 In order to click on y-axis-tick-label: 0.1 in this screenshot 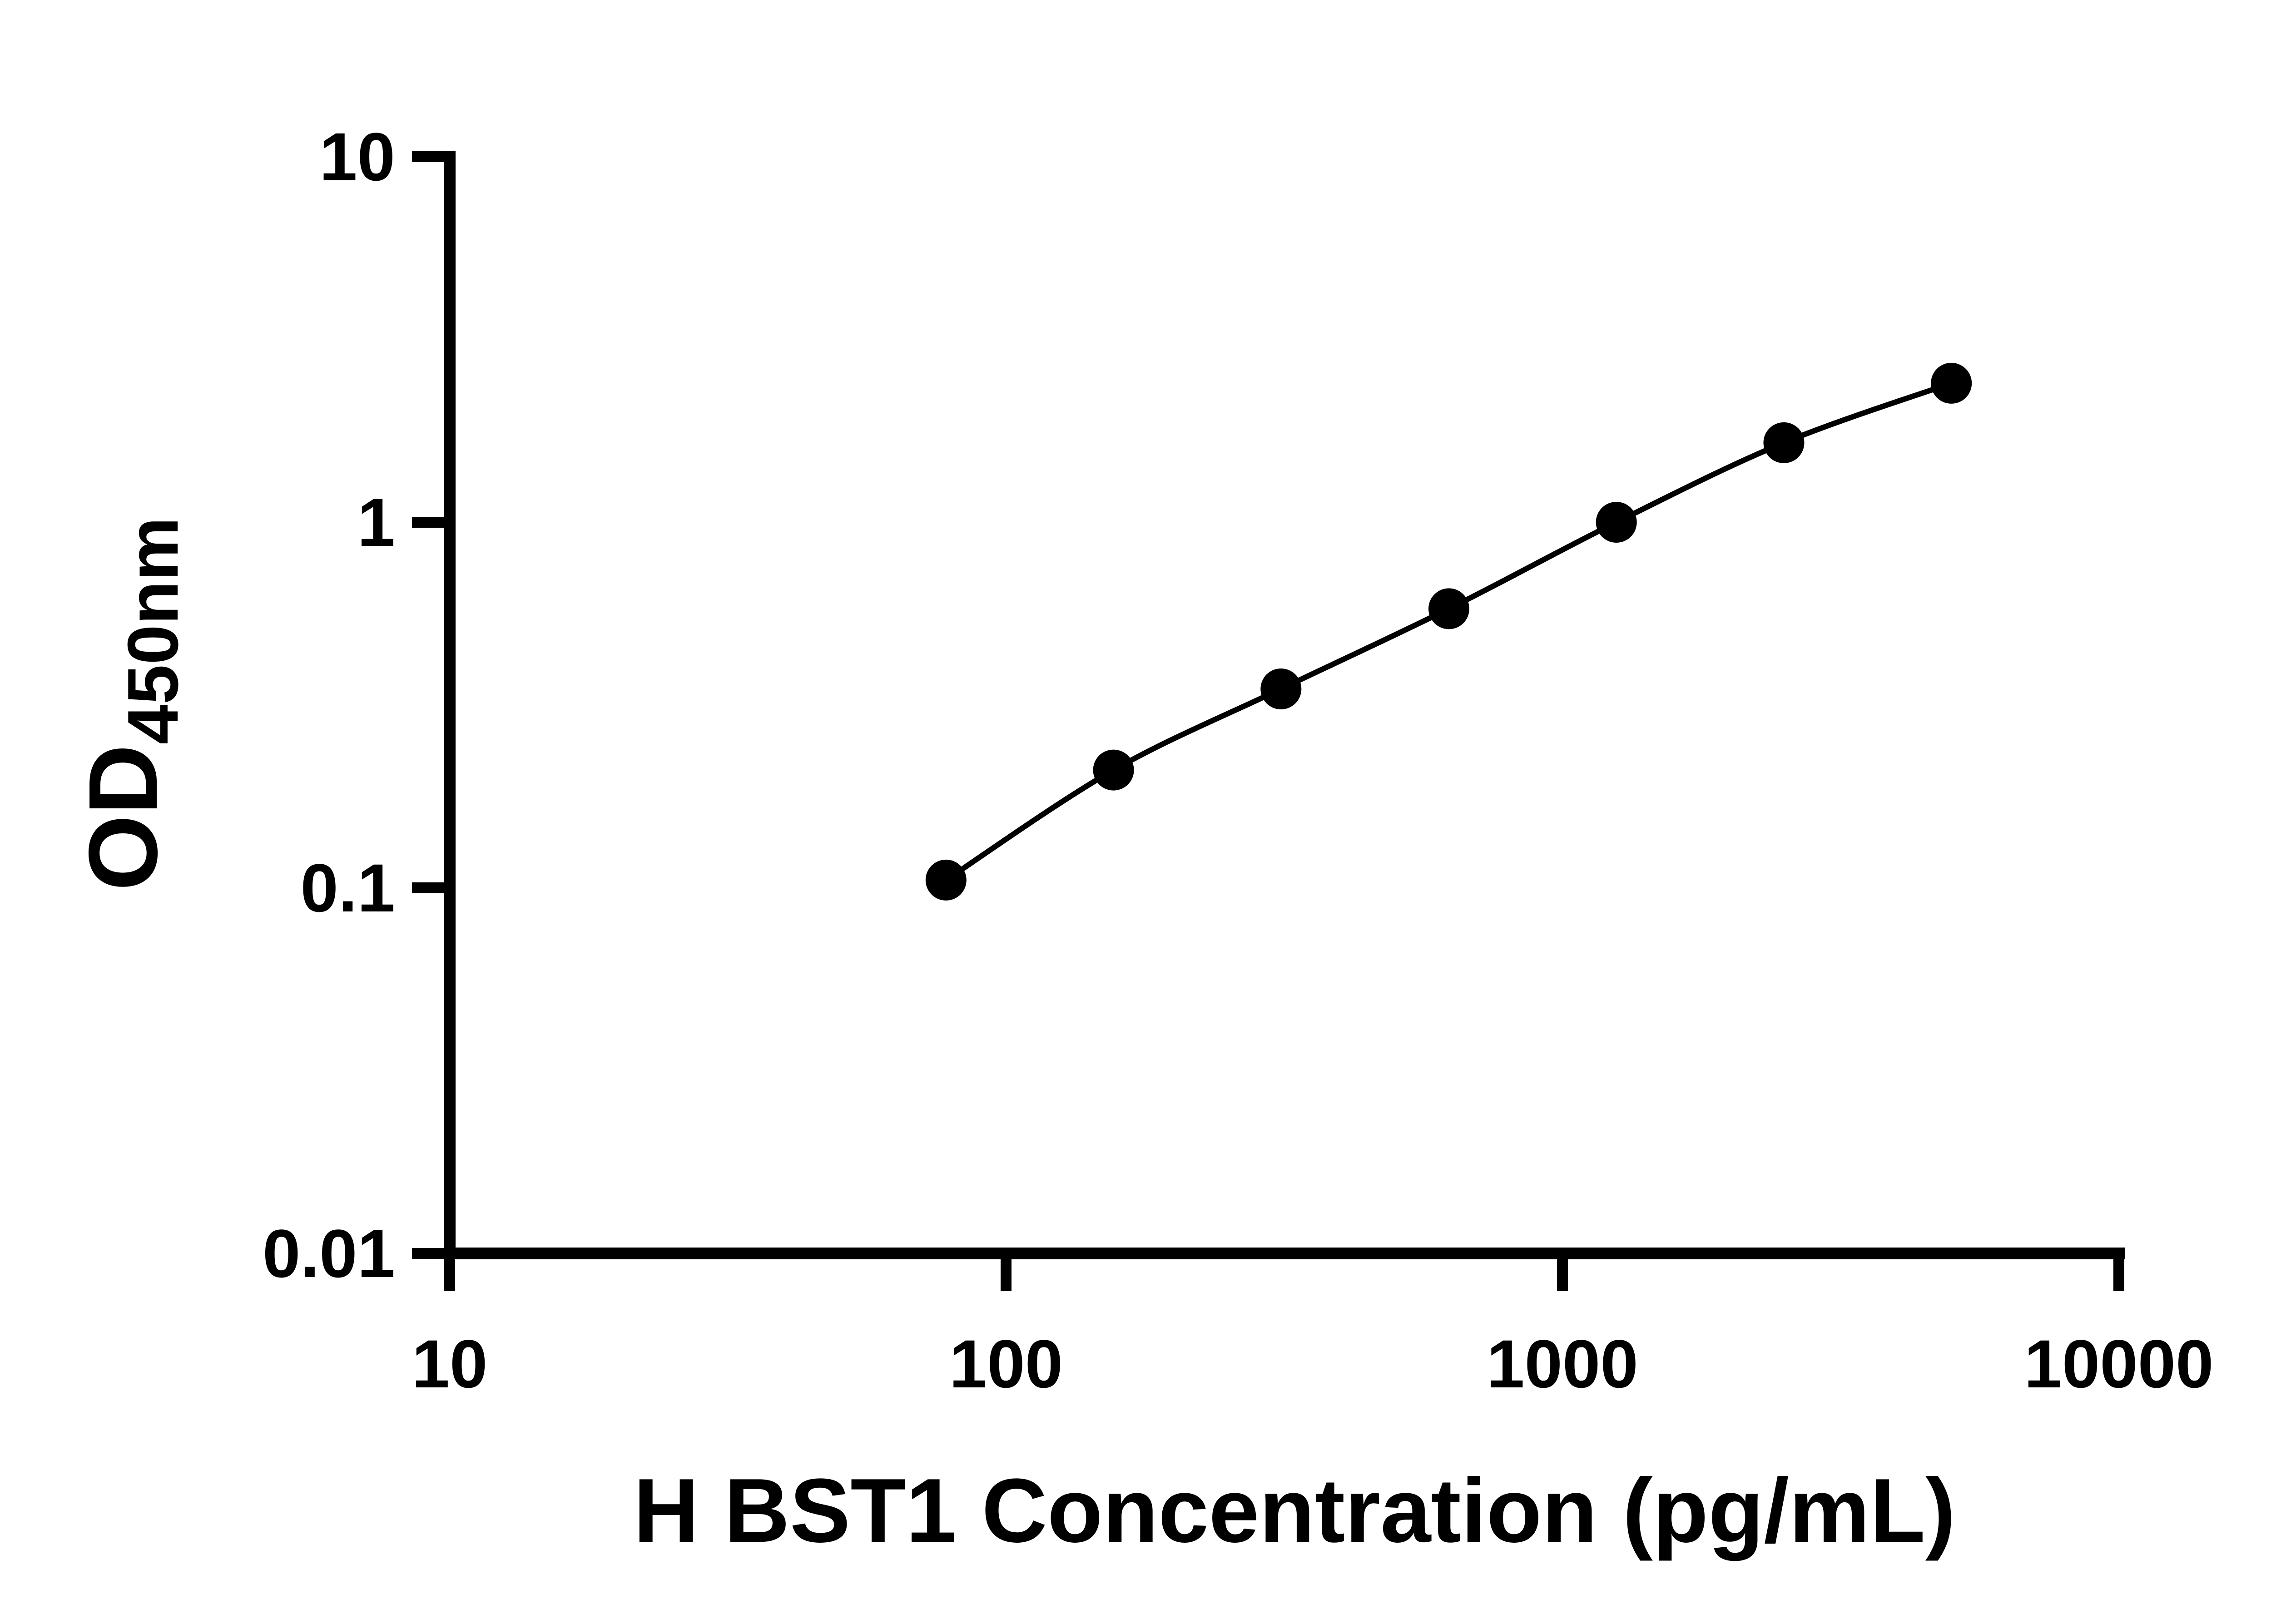, I will do `click(347, 888)`.